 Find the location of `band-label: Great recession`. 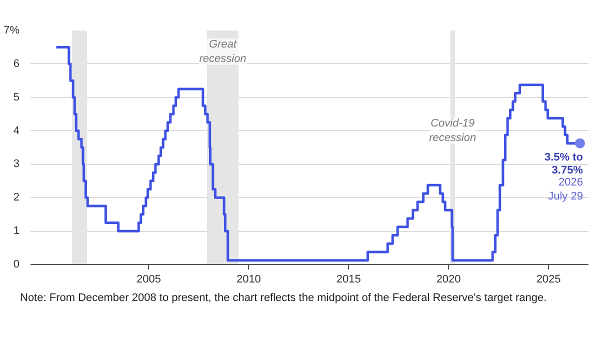

band-label: Great recession is located at coordinates (222, 51).